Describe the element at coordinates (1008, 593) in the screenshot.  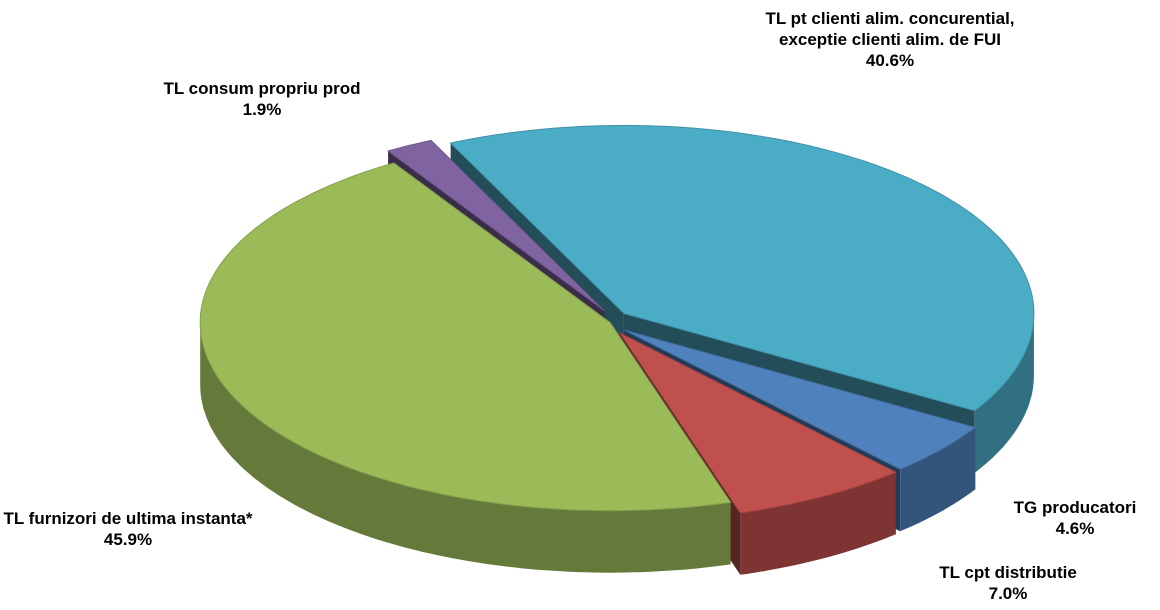
I see `value-label: 7.0%` at that location.